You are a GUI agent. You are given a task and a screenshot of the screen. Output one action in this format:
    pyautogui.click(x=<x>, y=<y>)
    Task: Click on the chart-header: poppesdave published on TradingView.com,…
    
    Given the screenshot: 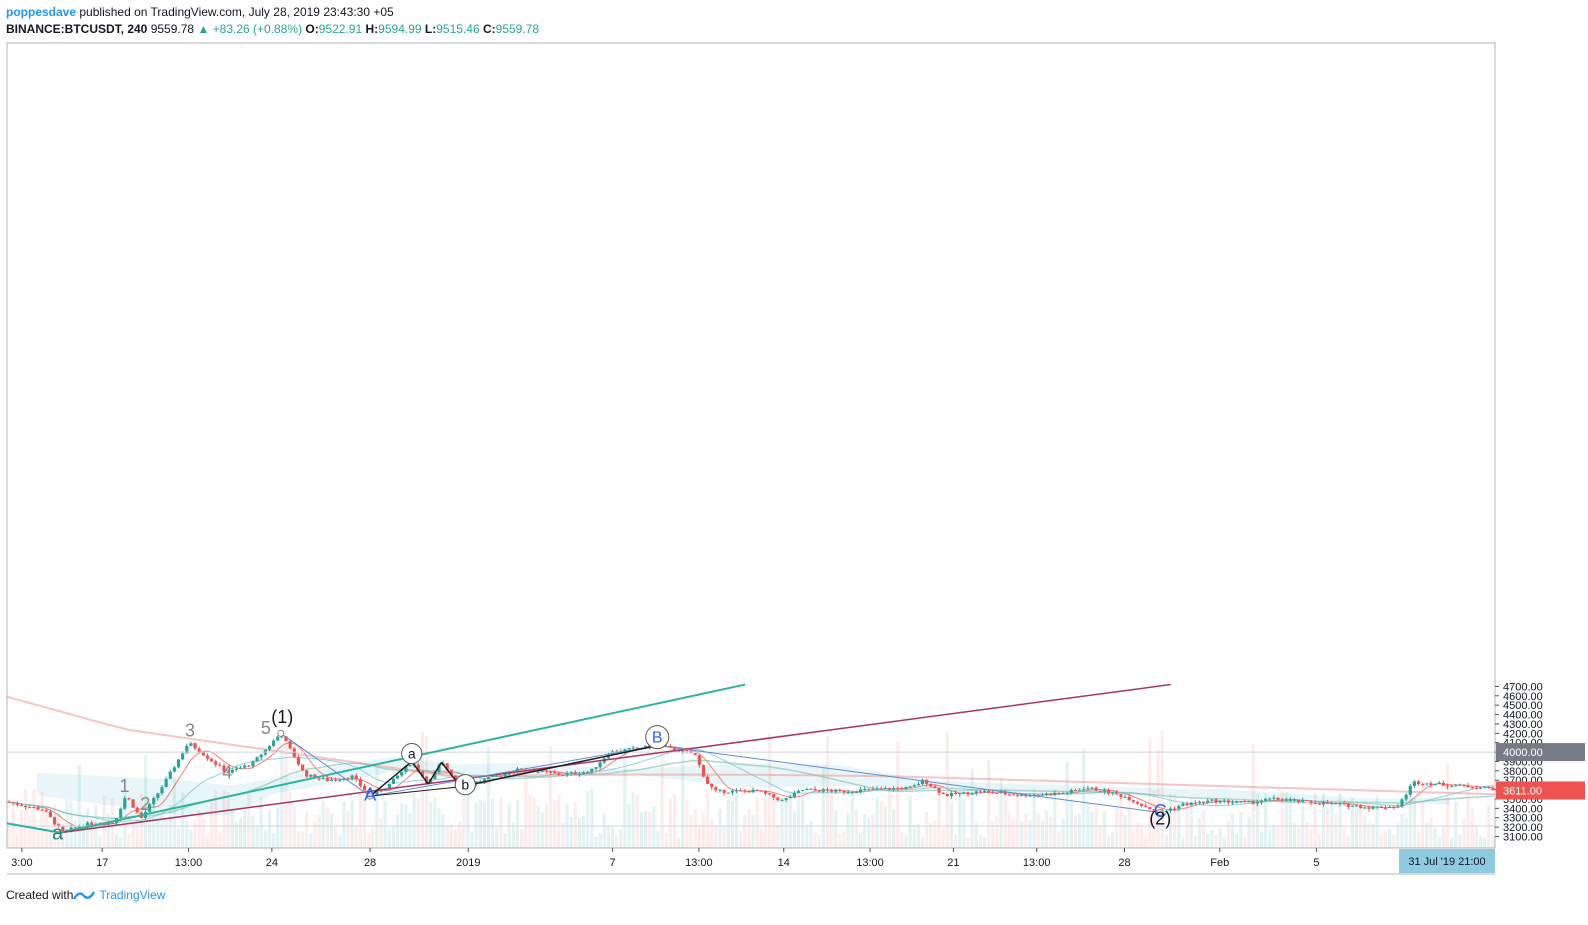 What is the action you would take?
    pyautogui.click(x=272, y=21)
    